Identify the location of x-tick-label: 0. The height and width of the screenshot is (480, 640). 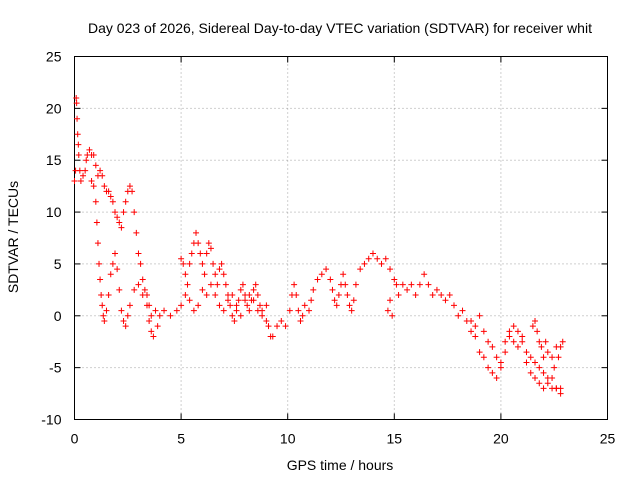
(75, 439).